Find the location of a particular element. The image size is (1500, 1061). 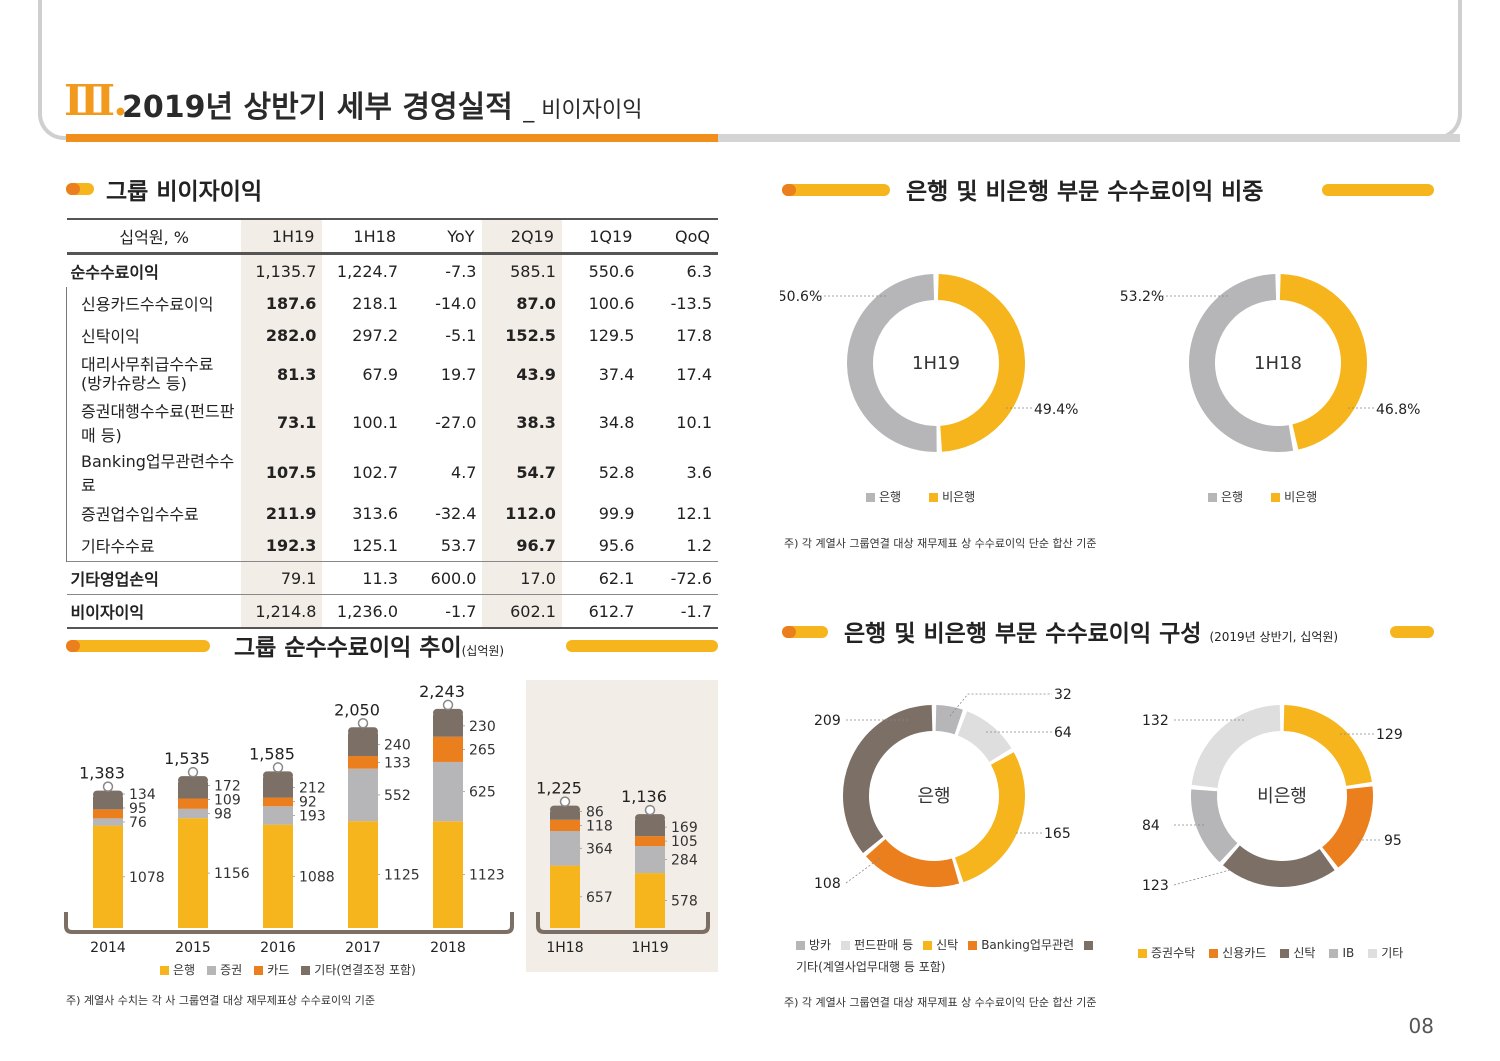

row-value: 313.6 is located at coordinates (375, 513).